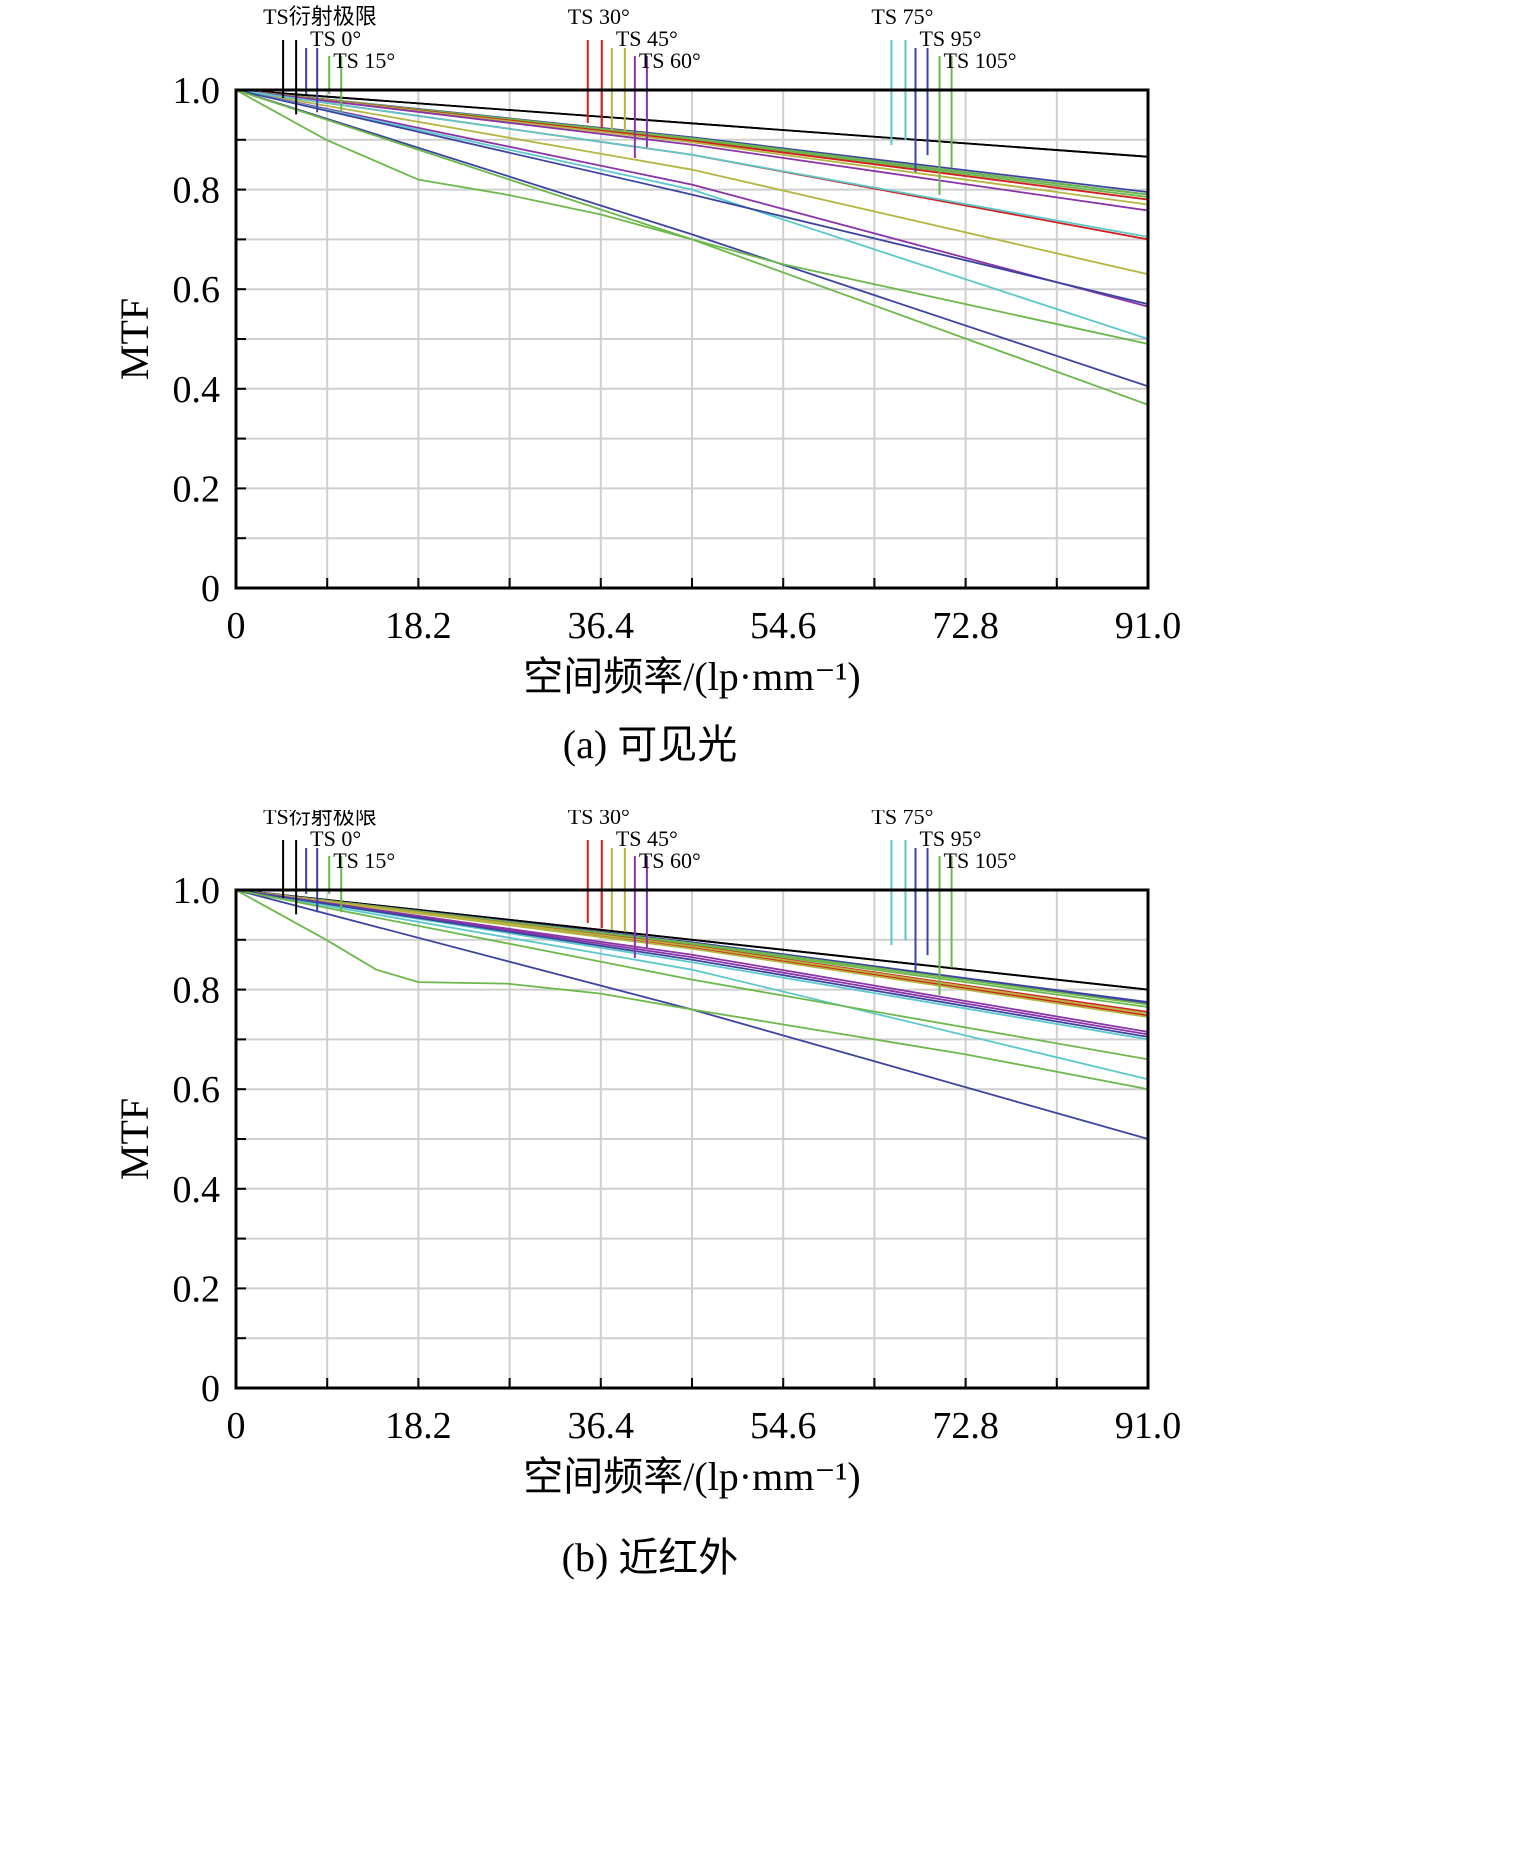 The height and width of the screenshot is (1860, 1535). I want to click on chart-caption: (b) 近红外, so click(650, 1557).